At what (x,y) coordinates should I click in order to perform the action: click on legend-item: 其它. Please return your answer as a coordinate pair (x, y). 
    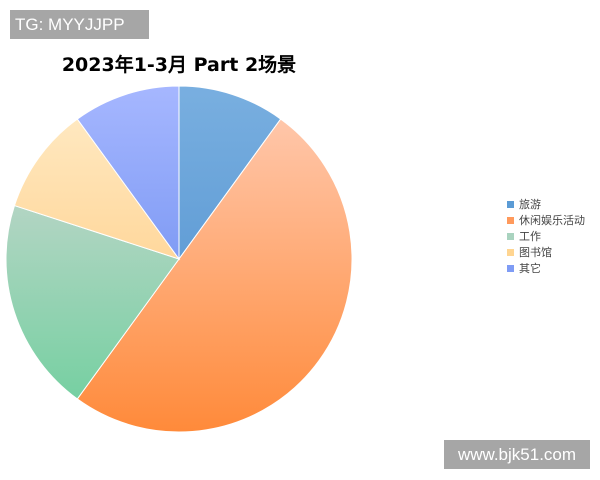
    Looking at the image, I should click on (546, 268).